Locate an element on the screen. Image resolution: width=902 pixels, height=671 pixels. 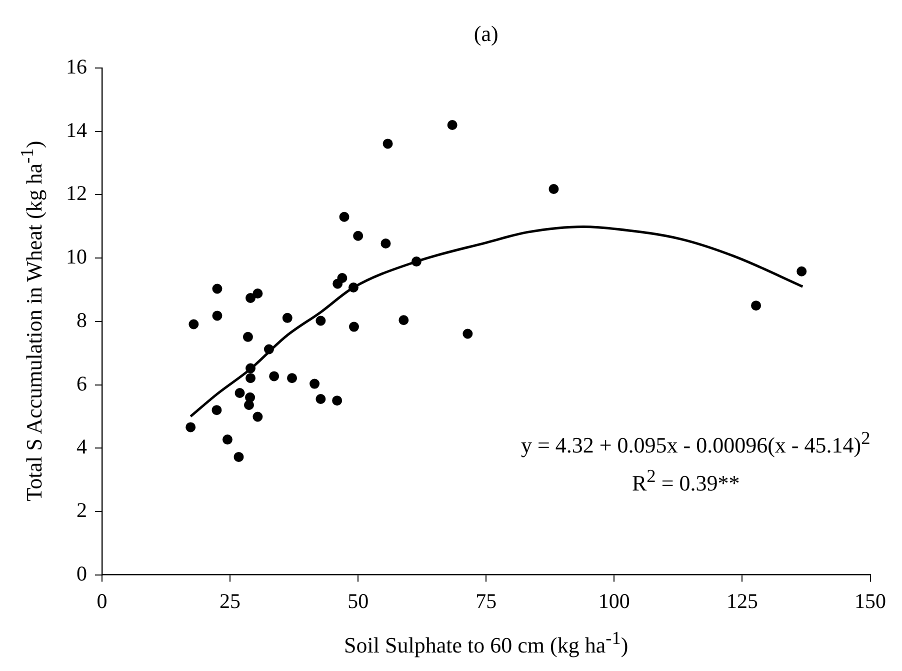
y-tick-label: 8 is located at coordinates (81, 320).